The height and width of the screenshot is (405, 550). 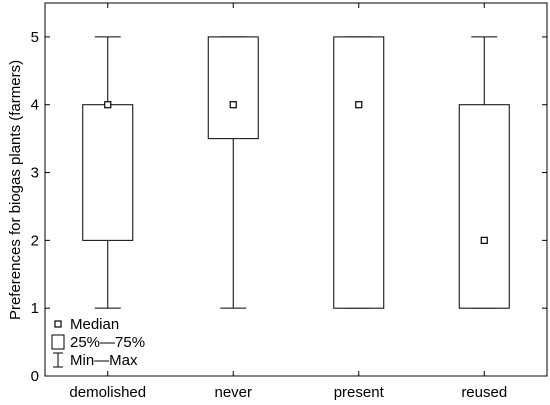 What do you see at coordinates (107, 342) in the screenshot?
I see `legend-label: 25%—75%` at bounding box center [107, 342].